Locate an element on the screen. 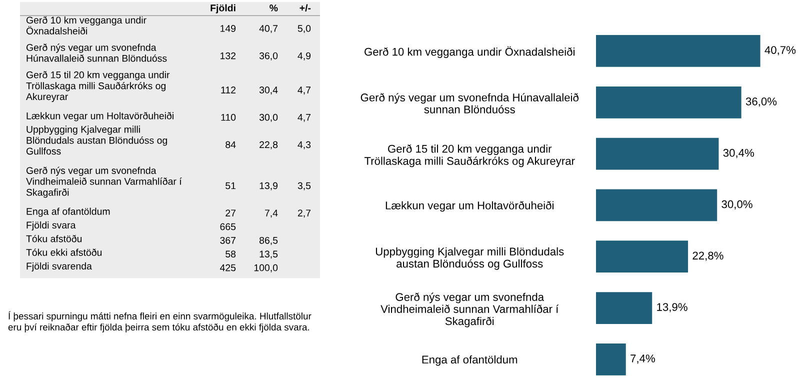 The height and width of the screenshot is (389, 800). data-label: 40,7 is located at coordinates (268, 29).